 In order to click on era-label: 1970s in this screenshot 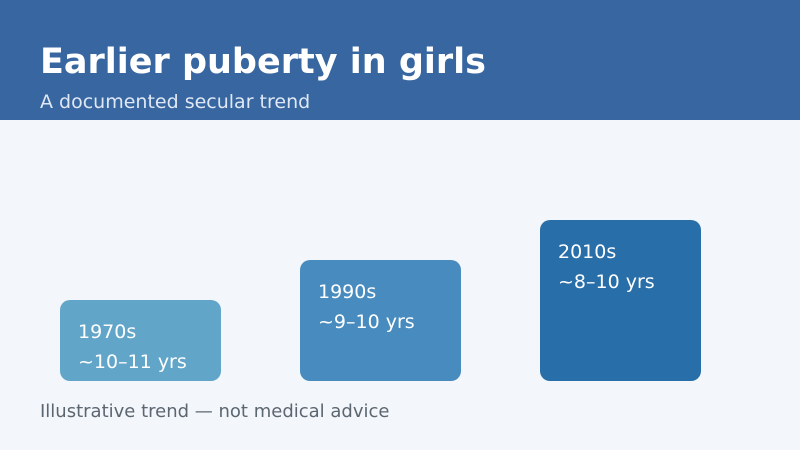, I will do `click(107, 332)`.